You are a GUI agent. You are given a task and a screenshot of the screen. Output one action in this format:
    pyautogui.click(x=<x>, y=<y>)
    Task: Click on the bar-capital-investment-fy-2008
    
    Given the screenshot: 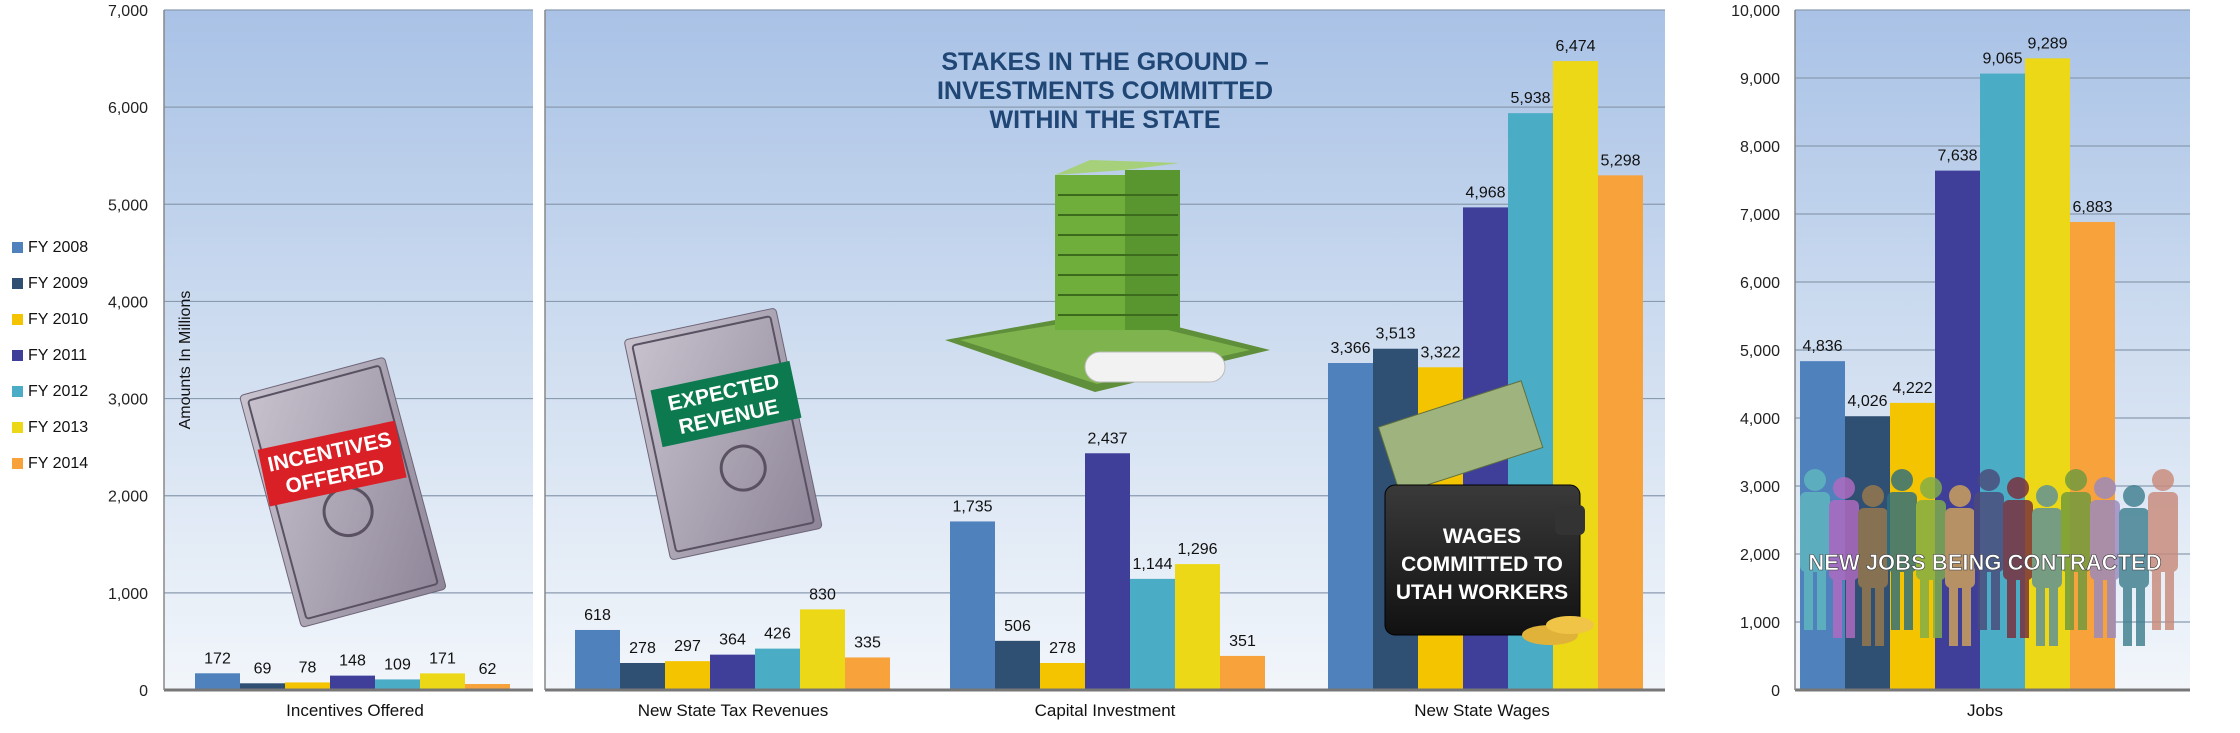 What is the action you would take?
    pyautogui.click(x=972, y=605)
    